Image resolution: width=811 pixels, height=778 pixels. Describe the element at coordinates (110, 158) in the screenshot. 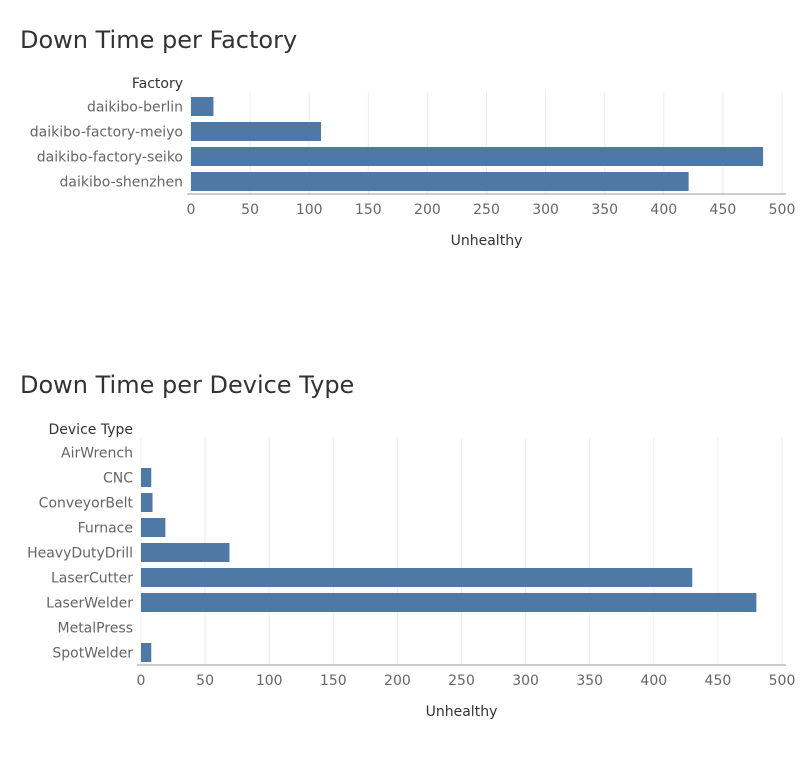

I see `category-label: daikibo-factory-seiko` at that location.